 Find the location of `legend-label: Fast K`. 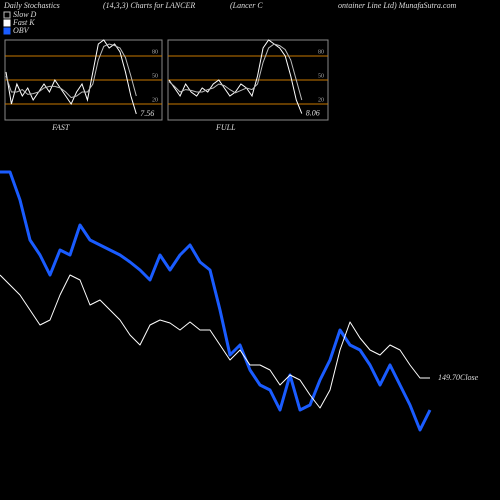

legend-label: Fast K is located at coordinates (23, 22).